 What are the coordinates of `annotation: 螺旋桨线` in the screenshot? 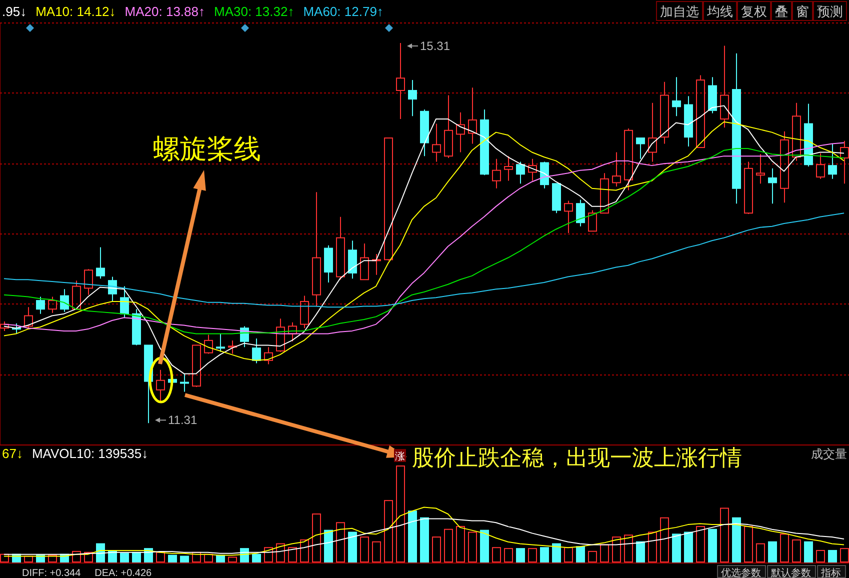 It's located at (207, 149).